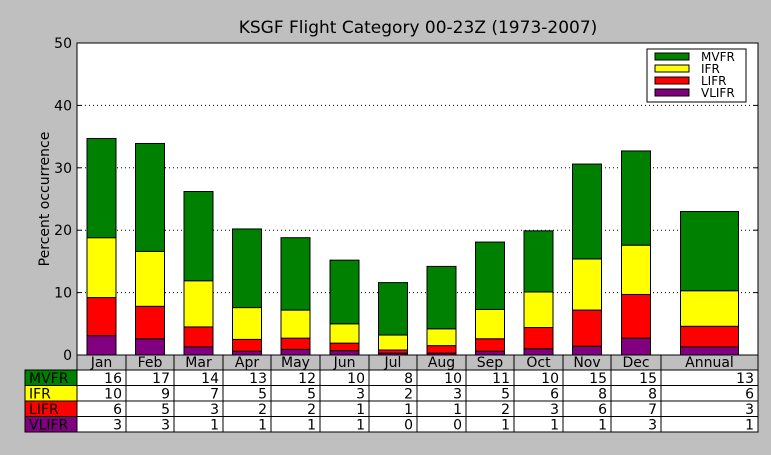  What do you see at coordinates (648, 379) in the screenshot?
I see `table-cell-mvfr-dec: 15` at bounding box center [648, 379].